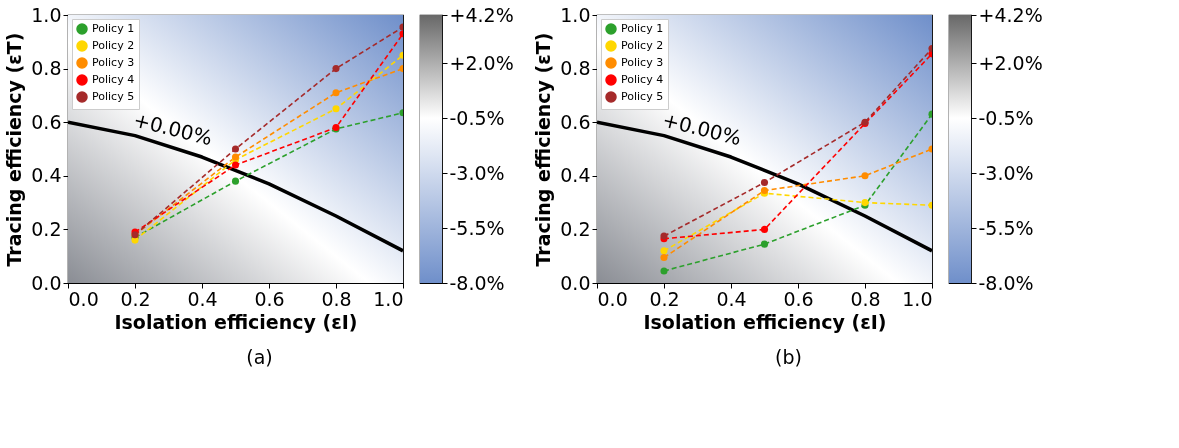 The width and height of the screenshot is (1179, 448). What do you see at coordinates (788, 356) in the screenshot?
I see `text: (b)` at bounding box center [788, 356].